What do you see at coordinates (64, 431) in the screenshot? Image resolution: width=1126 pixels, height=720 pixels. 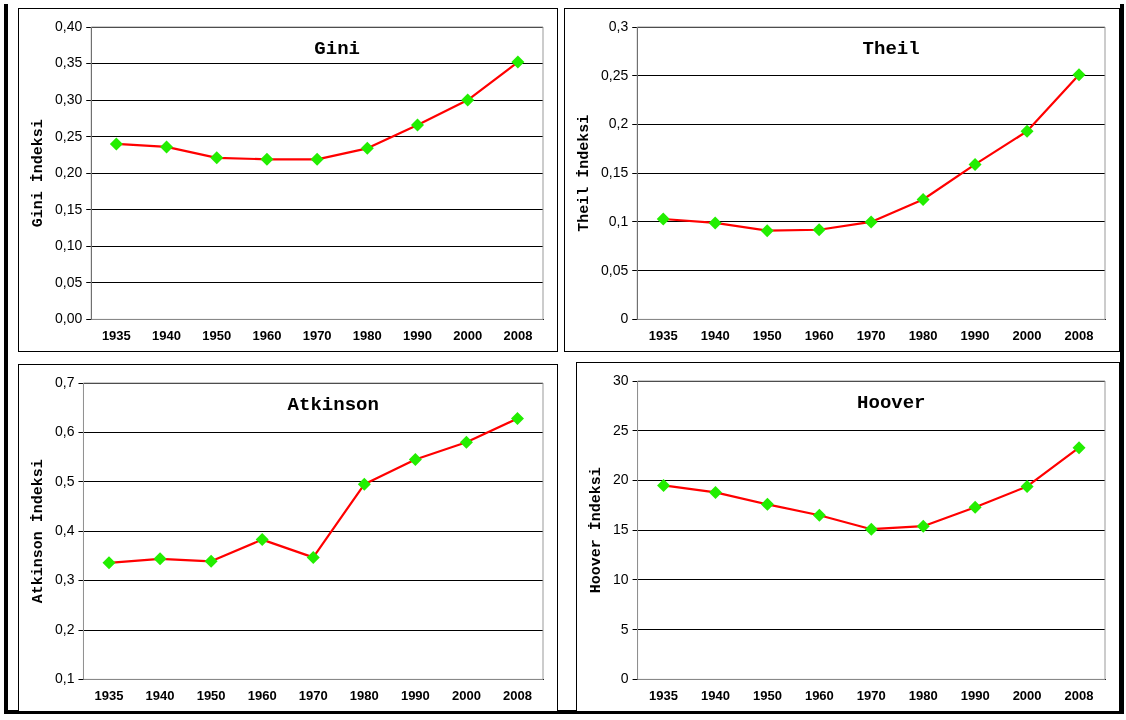 I see `y-tick-label: 0,6` at bounding box center [64, 431].